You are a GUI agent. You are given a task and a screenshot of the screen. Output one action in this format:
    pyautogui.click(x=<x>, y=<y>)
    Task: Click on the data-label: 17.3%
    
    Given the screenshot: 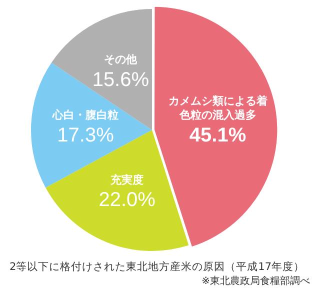 What is the action you would take?
    pyautogui.click(x=85, y=135)
    